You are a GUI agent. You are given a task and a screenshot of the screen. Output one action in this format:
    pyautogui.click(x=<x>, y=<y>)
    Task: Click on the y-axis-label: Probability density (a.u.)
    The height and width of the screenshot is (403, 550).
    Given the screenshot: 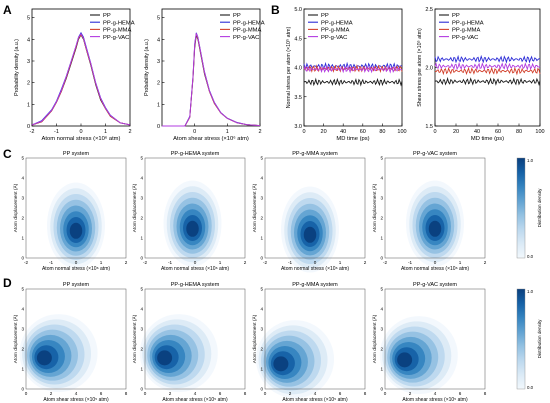 What is the action you would take?
    pyautogui.click(x=147, y=67)
    